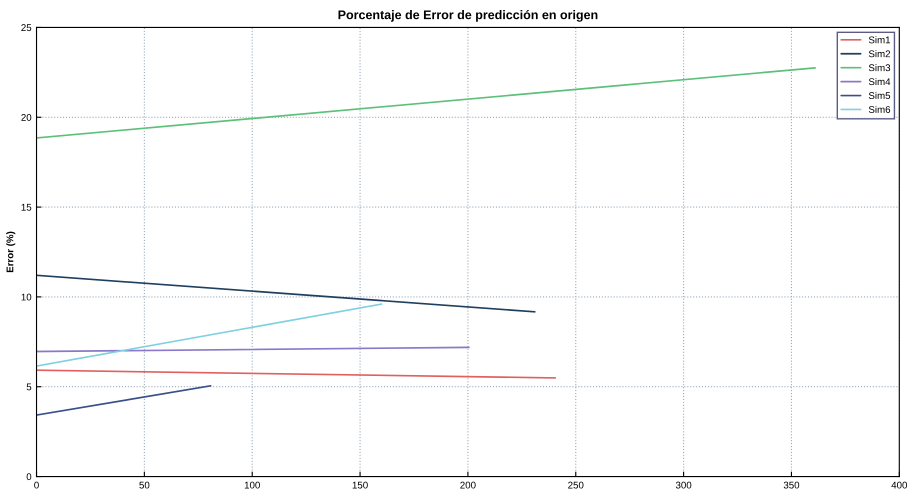 The image size is (913, 499). Describe the element at coordinates (29, 476) in the screenshot. I see `y-tick-label: 0` at that location.